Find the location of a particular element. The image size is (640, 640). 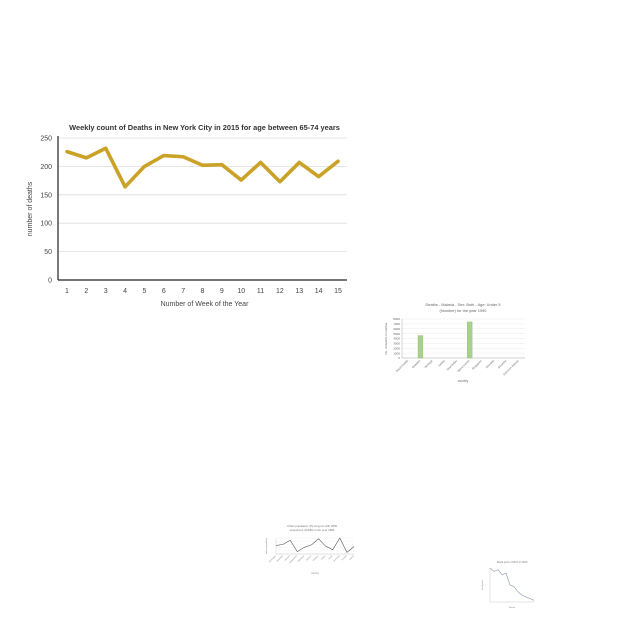

y-tick-label: 250 is located at coordinates (46, 139).